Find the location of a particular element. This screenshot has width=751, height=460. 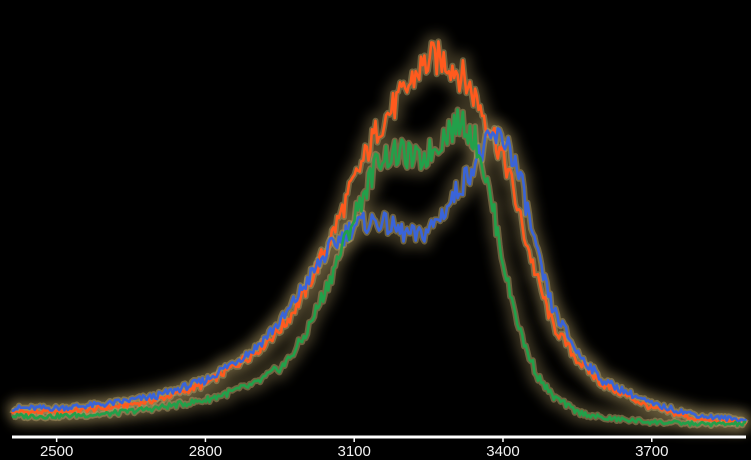

x-tick-label: 2800 is located at coordinates (205, 451).